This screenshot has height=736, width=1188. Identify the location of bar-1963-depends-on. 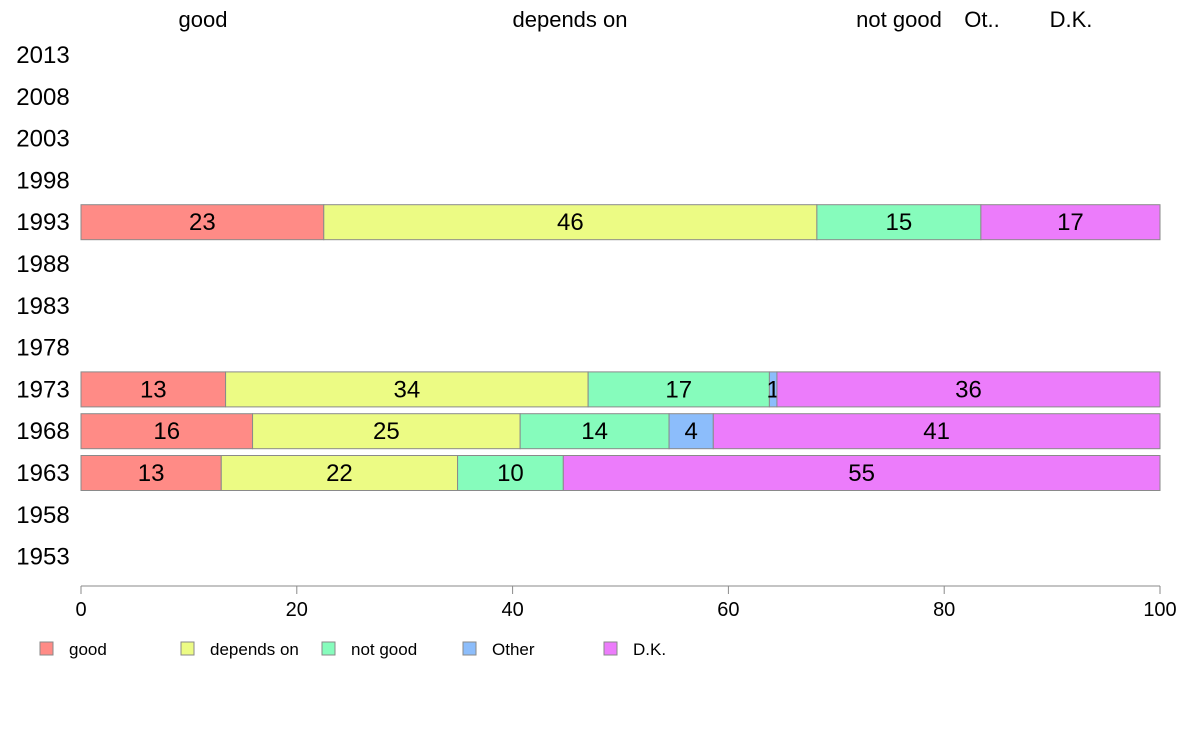
(339, 473).